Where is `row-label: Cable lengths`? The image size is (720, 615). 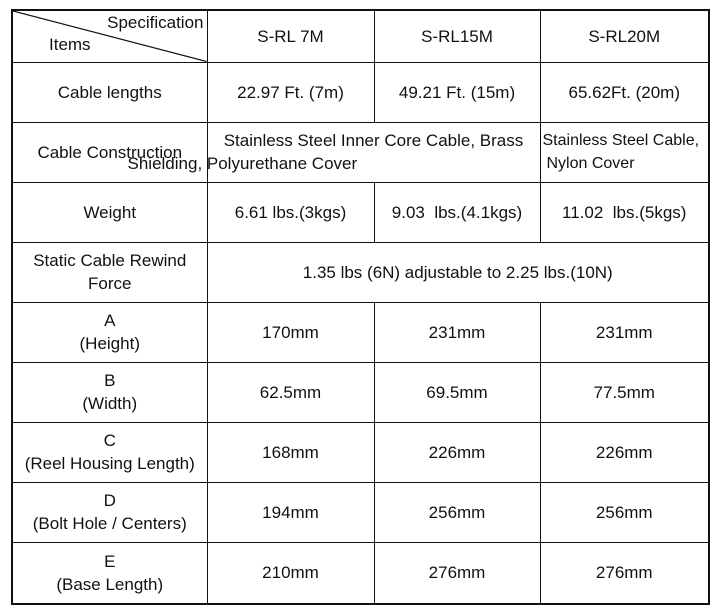
row-label: Cable lengths is located at coordinates (109, 92).